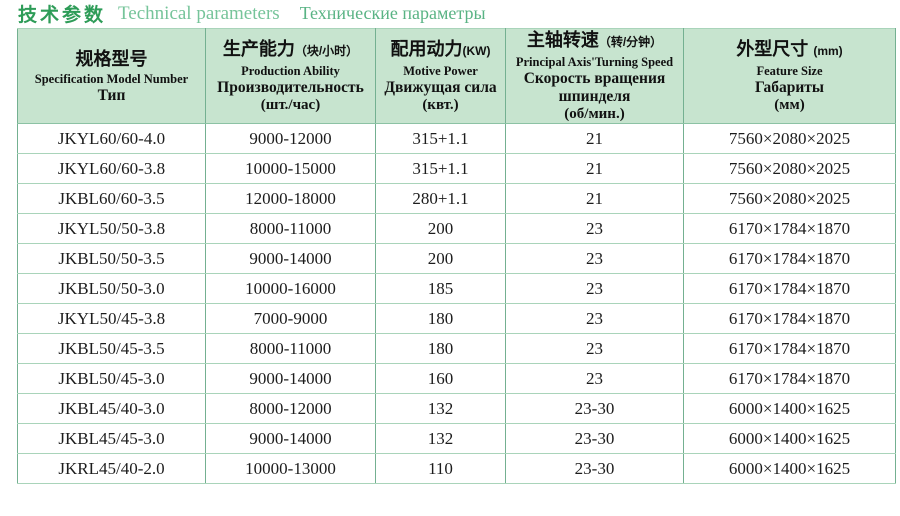 The height and width of the screenshot is (516, 900). I want to click on col-header-model: 规格型号 Specification Model Number Тип, so click(111, 76).